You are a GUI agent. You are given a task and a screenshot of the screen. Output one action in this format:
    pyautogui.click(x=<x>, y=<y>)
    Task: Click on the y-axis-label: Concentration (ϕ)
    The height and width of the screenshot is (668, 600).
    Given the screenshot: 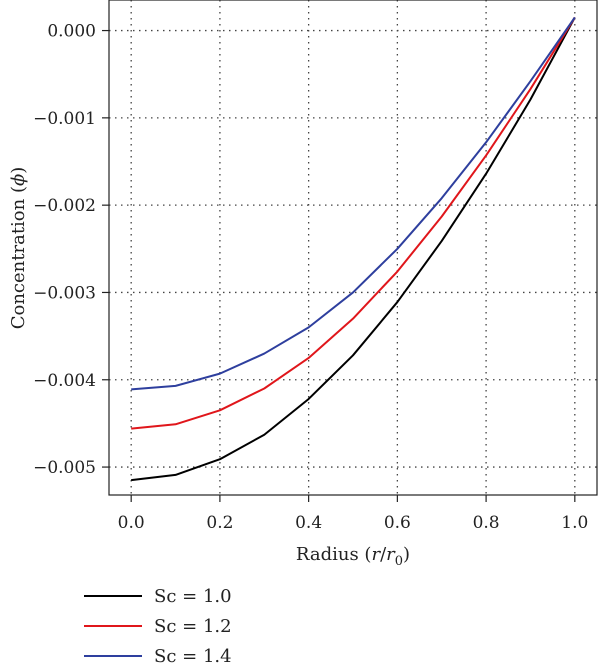 What is the action you would take?
    pyautogui.click(x=18, y=248)
    